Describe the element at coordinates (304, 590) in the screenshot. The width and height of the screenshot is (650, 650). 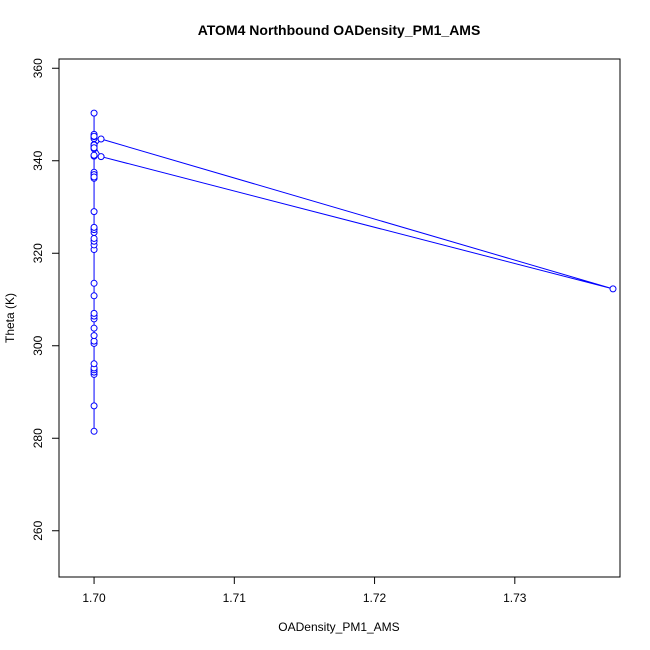
I see `x-axis: 1.70 1.71 1.72 1.73` at that location.